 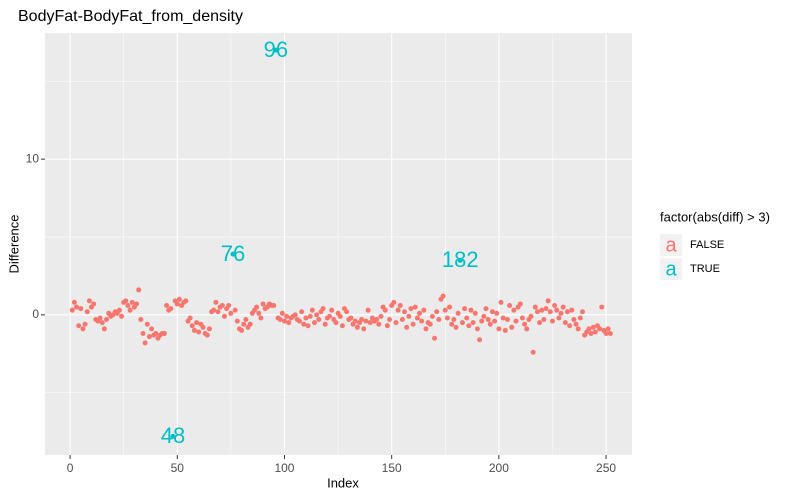 What do you see at coordinates (70, 468) in the screenshot?
I see `x-tick-label: 0` at bounding box center [70, 468].